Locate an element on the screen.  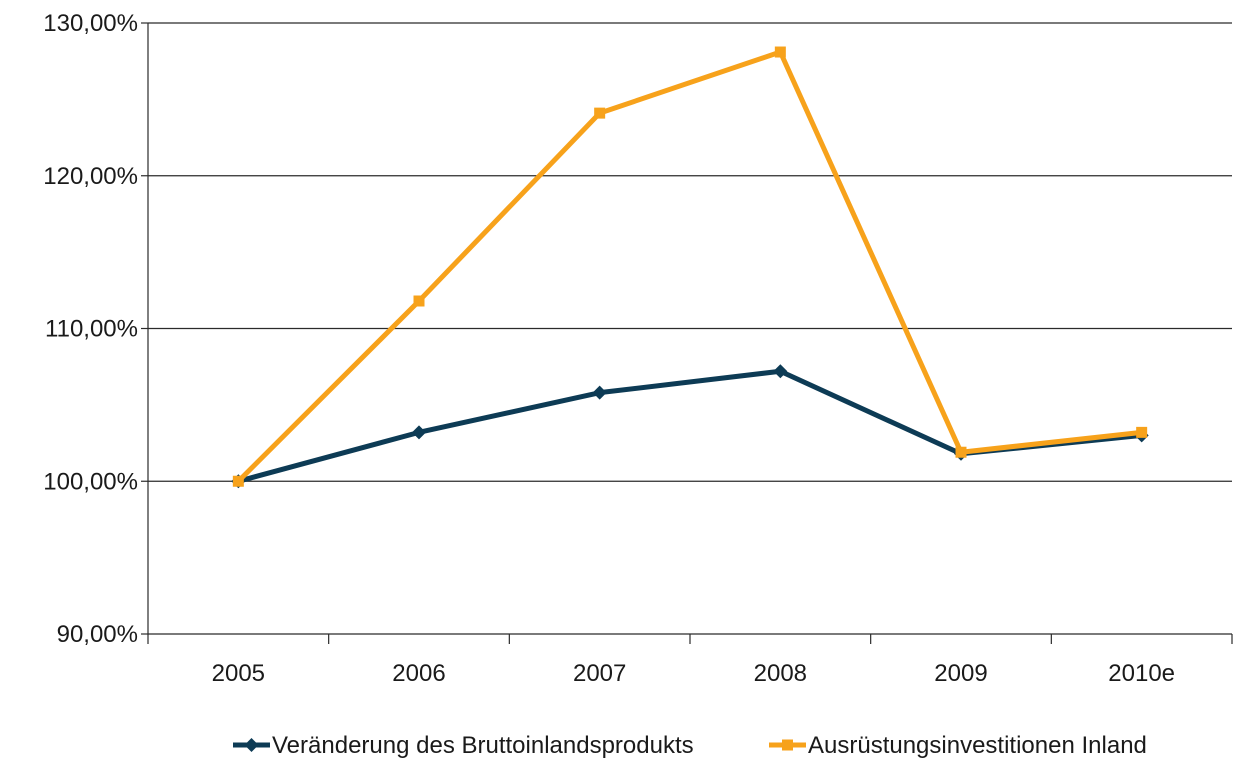
y-tick-label: 110,00% is located at coordinates (91, 329).